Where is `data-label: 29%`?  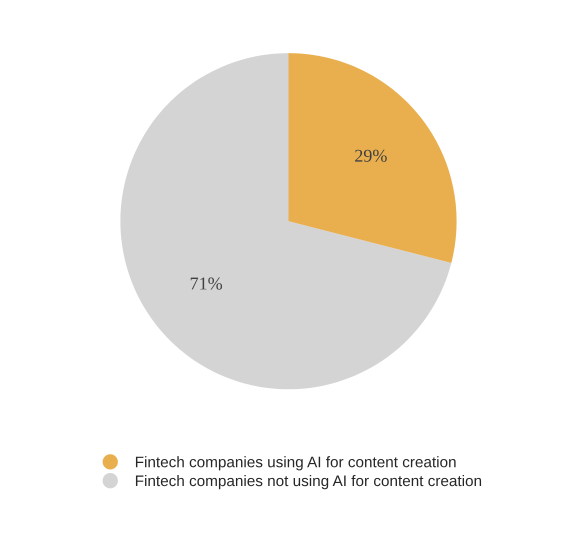 data-label: 29% is located at coordinates (371, 156).